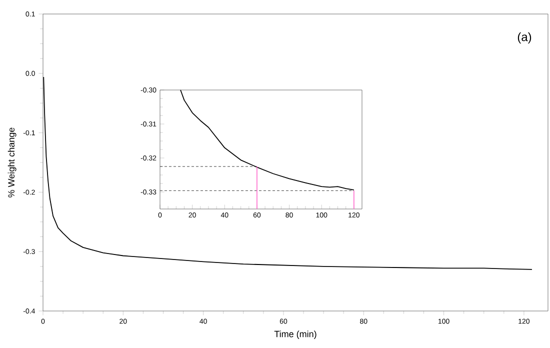 This screenshot has height=348, width=550. What do you see at coordinates (12, 163) in the screenshot?
I see `y-axis-title: % Weight change` at bounding box center [12, 163].